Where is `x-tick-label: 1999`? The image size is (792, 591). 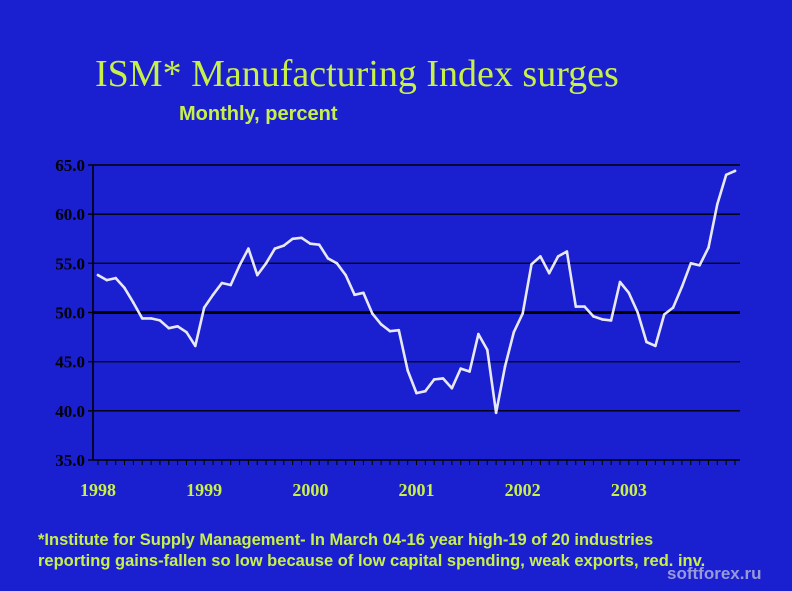 x-tick-label: 1999 is located at coordinates (204, 490).